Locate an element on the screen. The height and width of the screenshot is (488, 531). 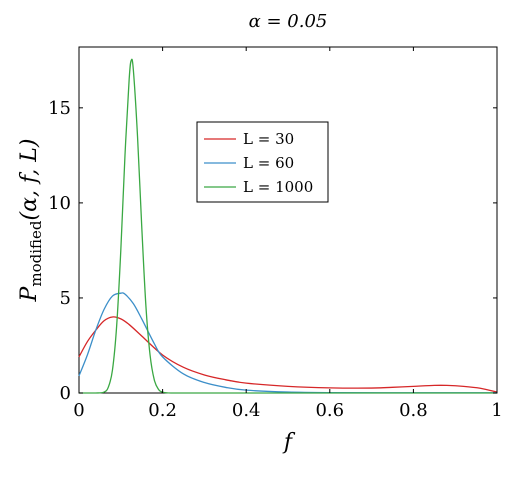
x-tick-label: 0.2 is located at coordinates (162, 410).